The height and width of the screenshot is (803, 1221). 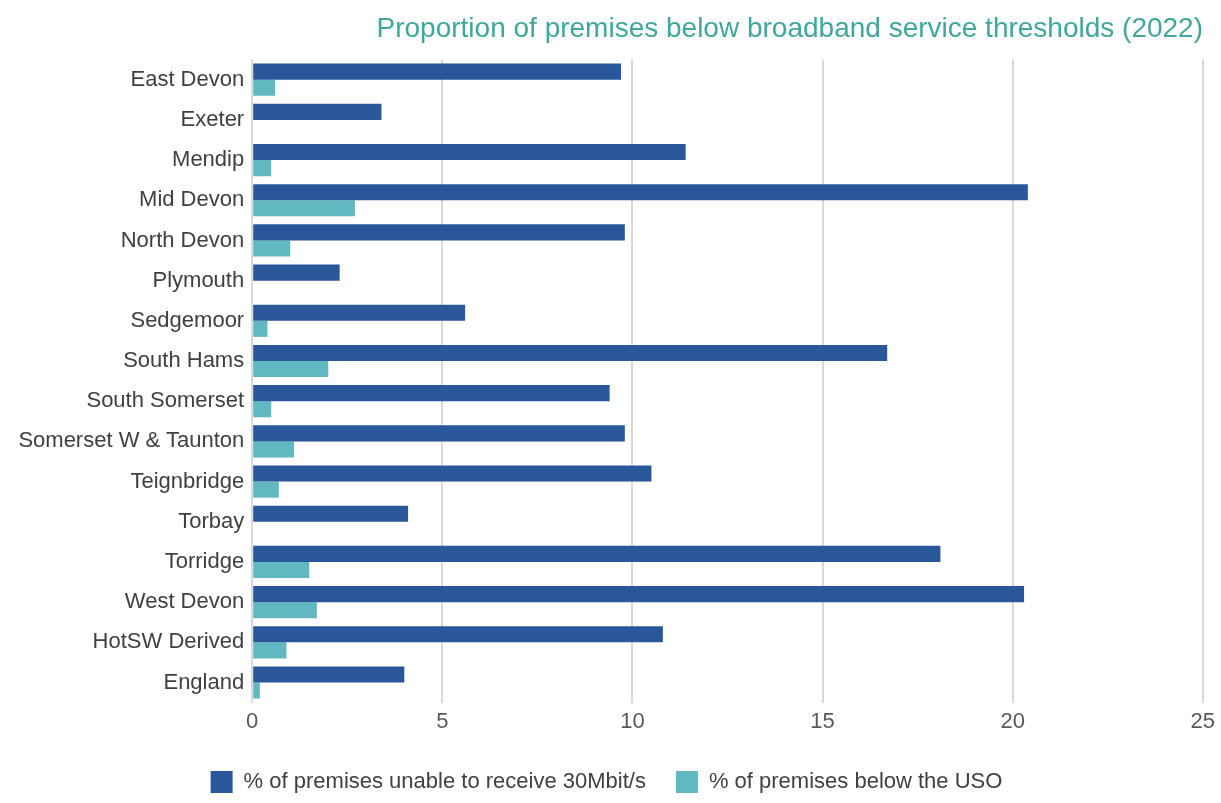 What do you see at coordinates (168, 641) in the screenshot?
I see `y-tick-label: HotSW Derived` at bounding box center [168, 641].